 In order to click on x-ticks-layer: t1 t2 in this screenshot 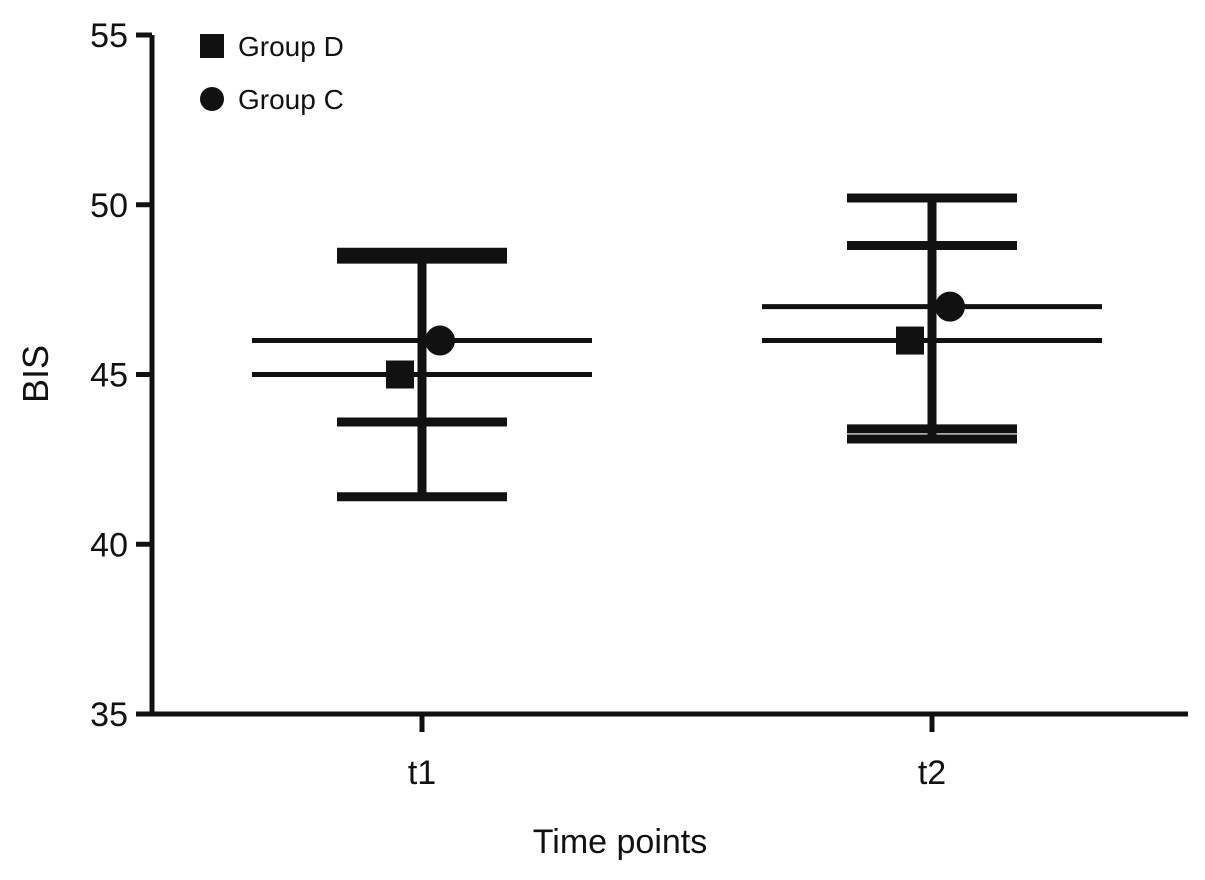, I will do `click(677, 753)`.